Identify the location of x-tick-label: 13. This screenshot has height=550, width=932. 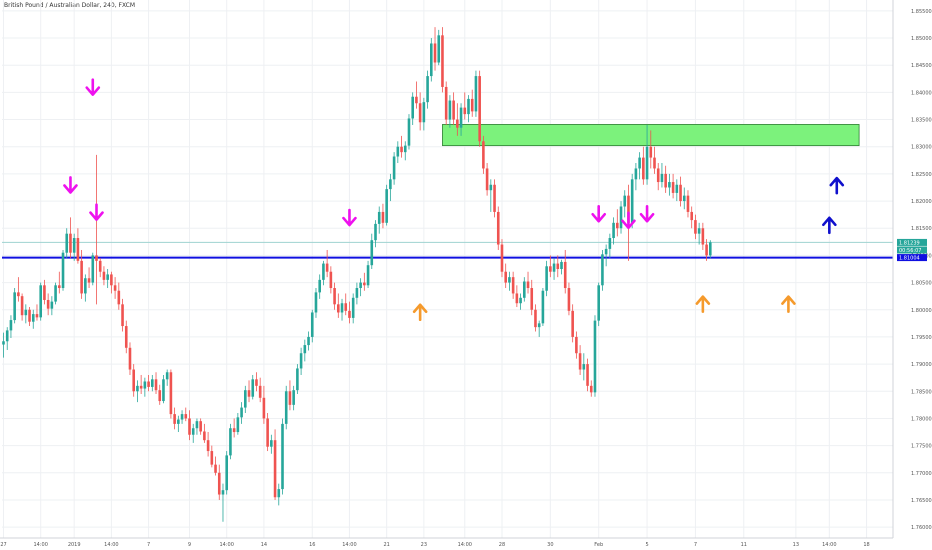
(796, 545).